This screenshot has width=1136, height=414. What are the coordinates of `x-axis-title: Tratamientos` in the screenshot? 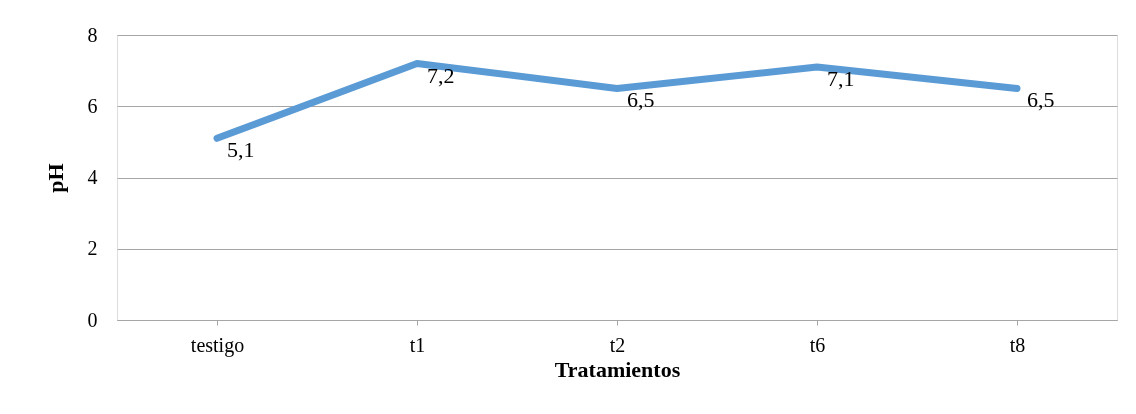 It's located at (617, 369).